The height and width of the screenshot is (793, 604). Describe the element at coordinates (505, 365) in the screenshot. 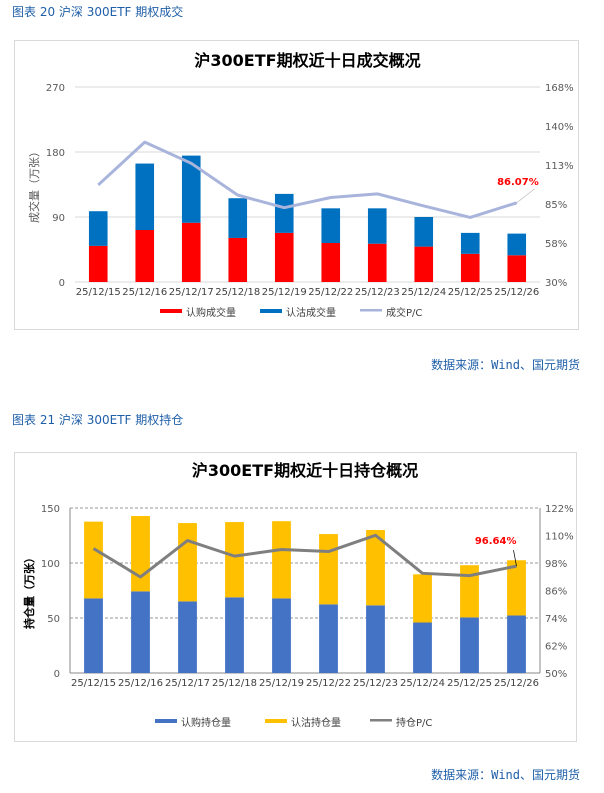

I see `chart-1-source: 数据来源：Wind、国元期货` at that location.